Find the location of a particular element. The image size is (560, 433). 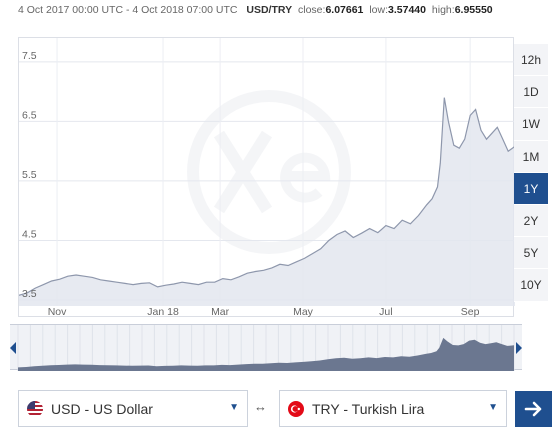

range-12h-button: 12h is located at coordinates (531, 60).